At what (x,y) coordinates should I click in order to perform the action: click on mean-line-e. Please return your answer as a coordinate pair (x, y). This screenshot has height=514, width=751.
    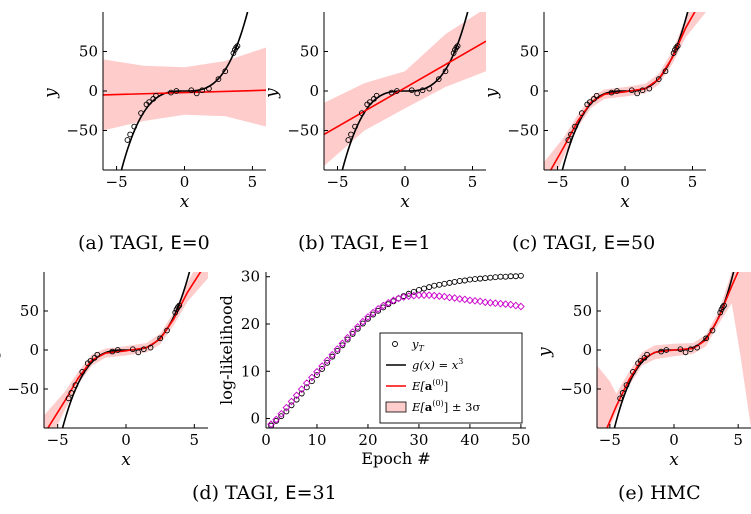
    Looking at the image, I should click on (672, 350).